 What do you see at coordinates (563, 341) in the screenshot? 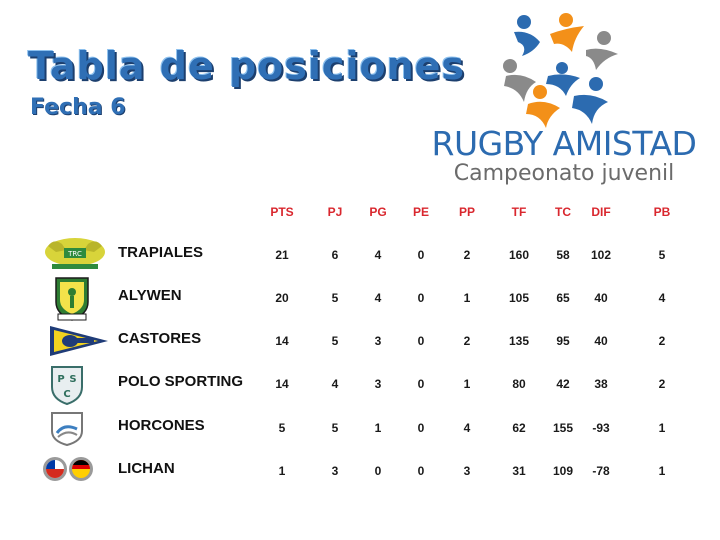
I see `stat-cell-tc: 95` at bounding box center [563, 341].